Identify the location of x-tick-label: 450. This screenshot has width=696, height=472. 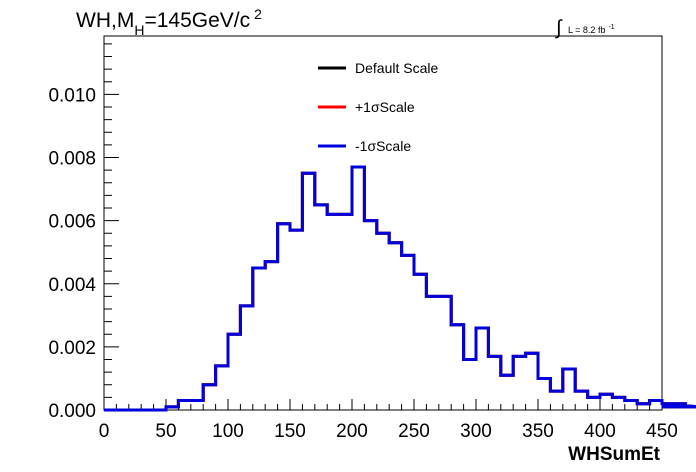
(662, 431).